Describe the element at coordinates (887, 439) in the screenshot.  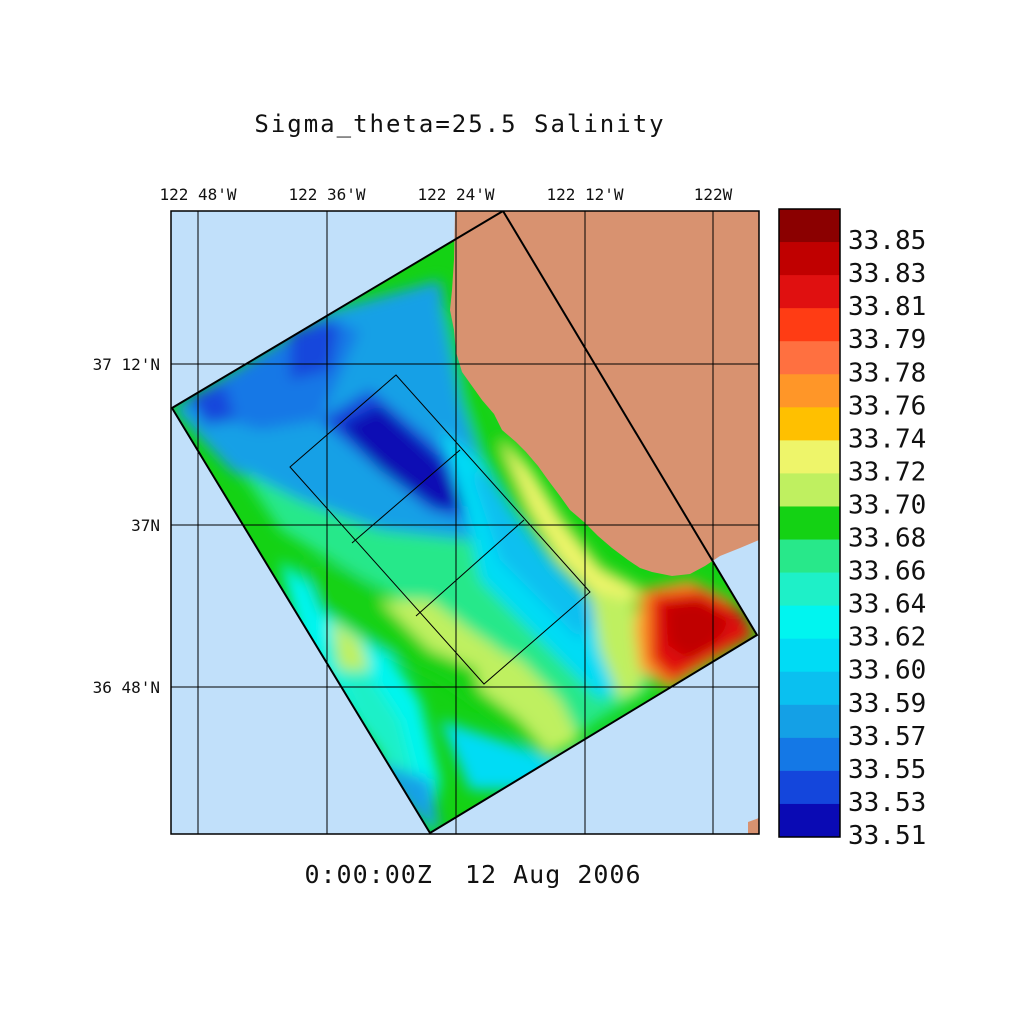
I see `colorbar-label: 33.74` at that location.